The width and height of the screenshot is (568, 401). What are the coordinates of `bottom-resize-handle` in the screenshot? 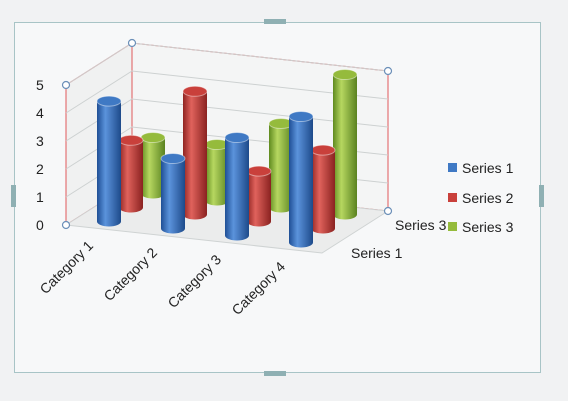 It's located at (275, 373).